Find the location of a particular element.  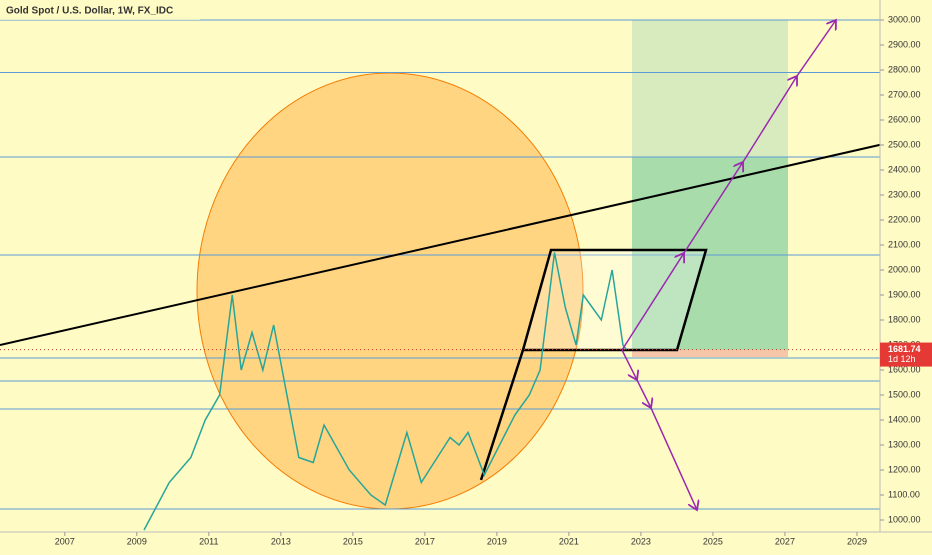

x-tick-label: 2019 is located at coordinates (497, 541).